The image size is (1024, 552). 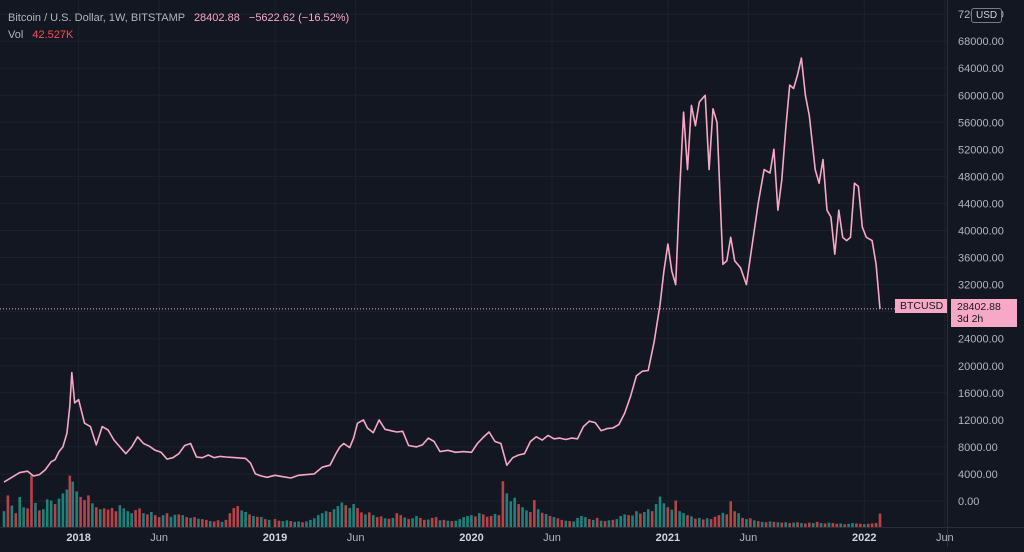 I want to click on last-price-tag: 28402.88 3d 2h, so click(x=984, y=313).